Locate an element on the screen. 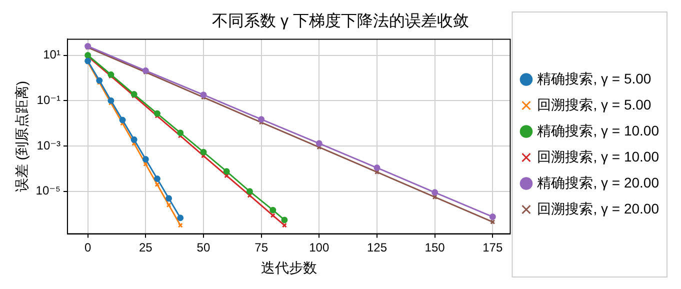  legend-label: 精确搜索, γ = 20.00 is located at coordinates (598, 182).